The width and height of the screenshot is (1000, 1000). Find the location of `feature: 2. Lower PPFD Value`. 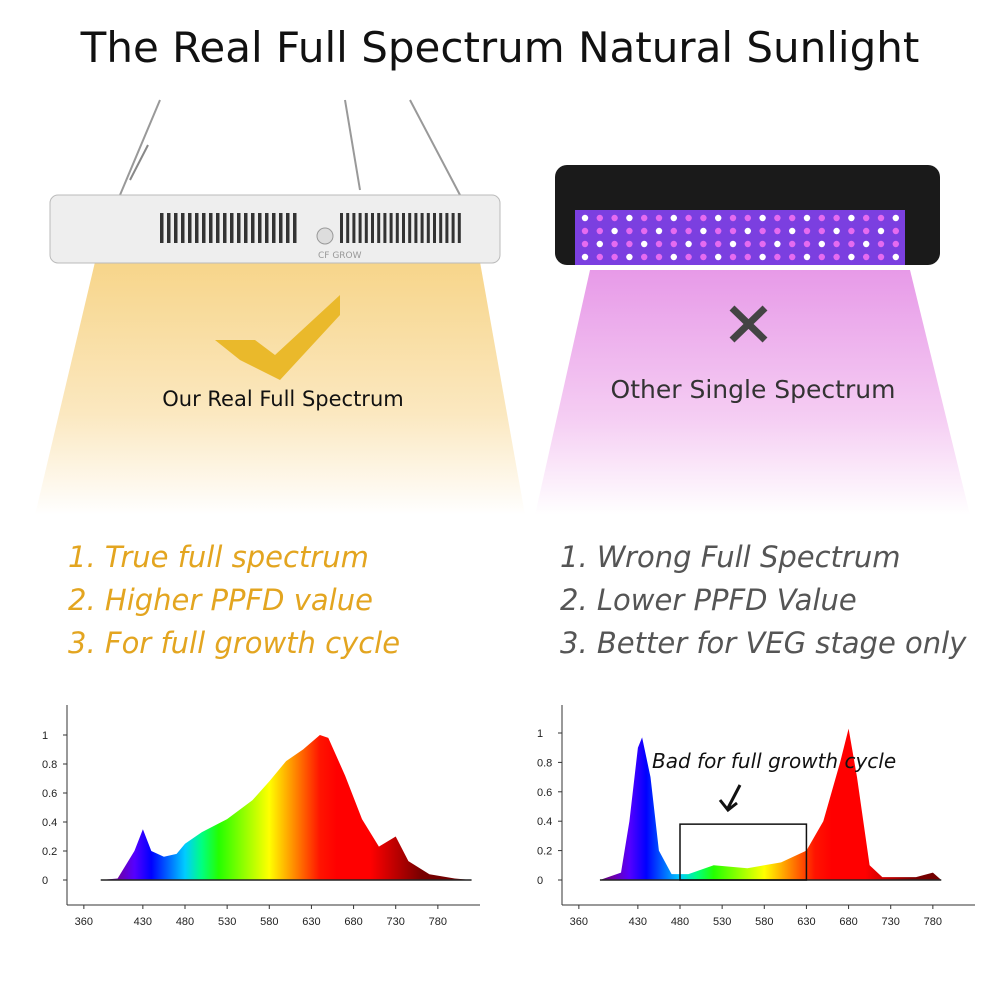

feature: 2. Lower PPFD Value is located at coordinates (708, 600).